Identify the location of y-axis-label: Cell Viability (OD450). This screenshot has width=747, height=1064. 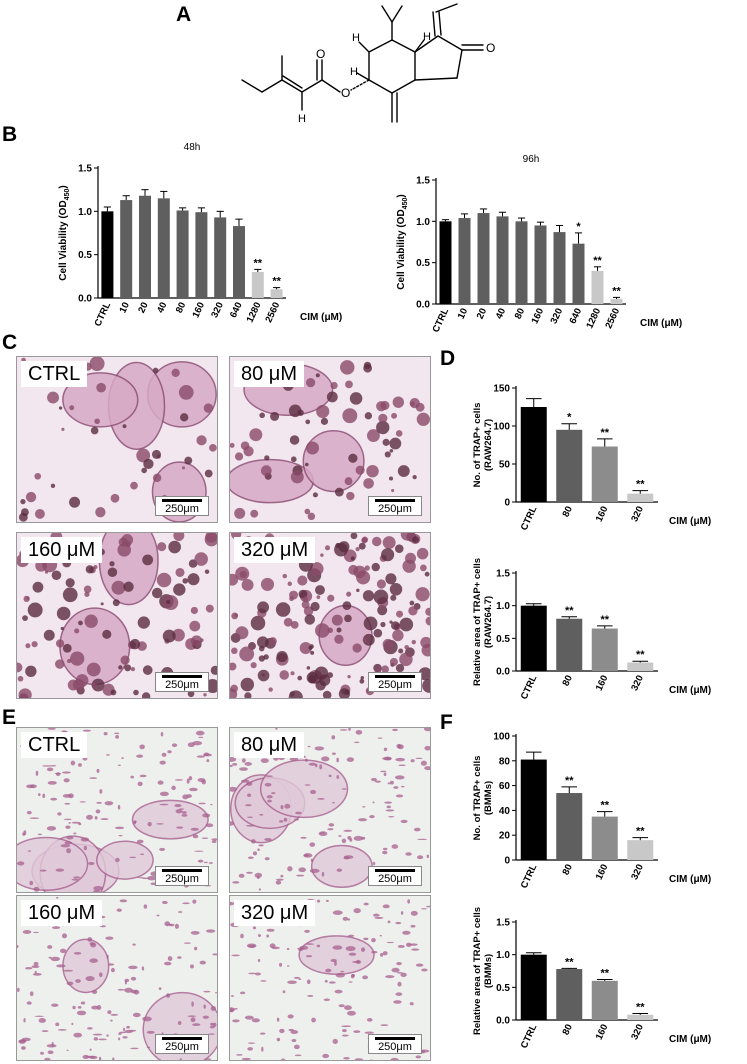
(402, 241).